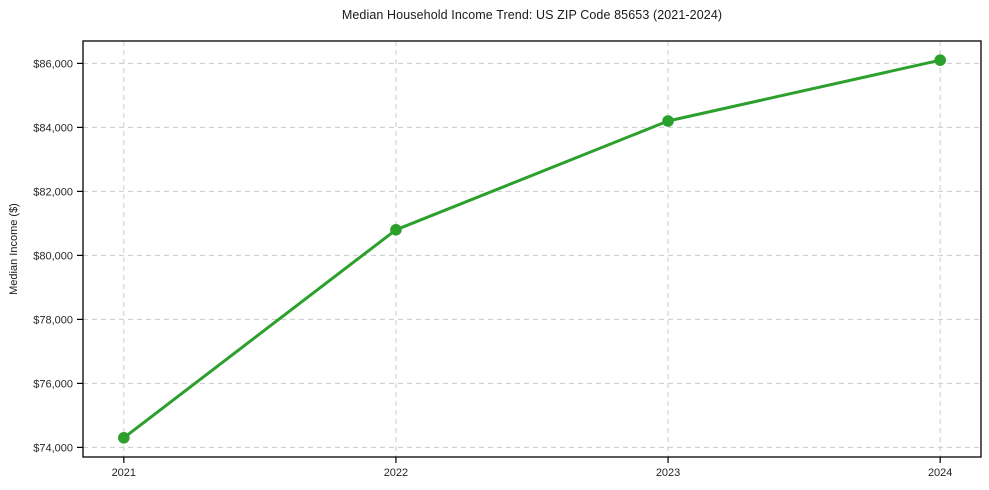  What do you see at coordinates (668, 473) in the screenshot?
I see `x-tick-label: 2023` at bounding box center [668, 473].